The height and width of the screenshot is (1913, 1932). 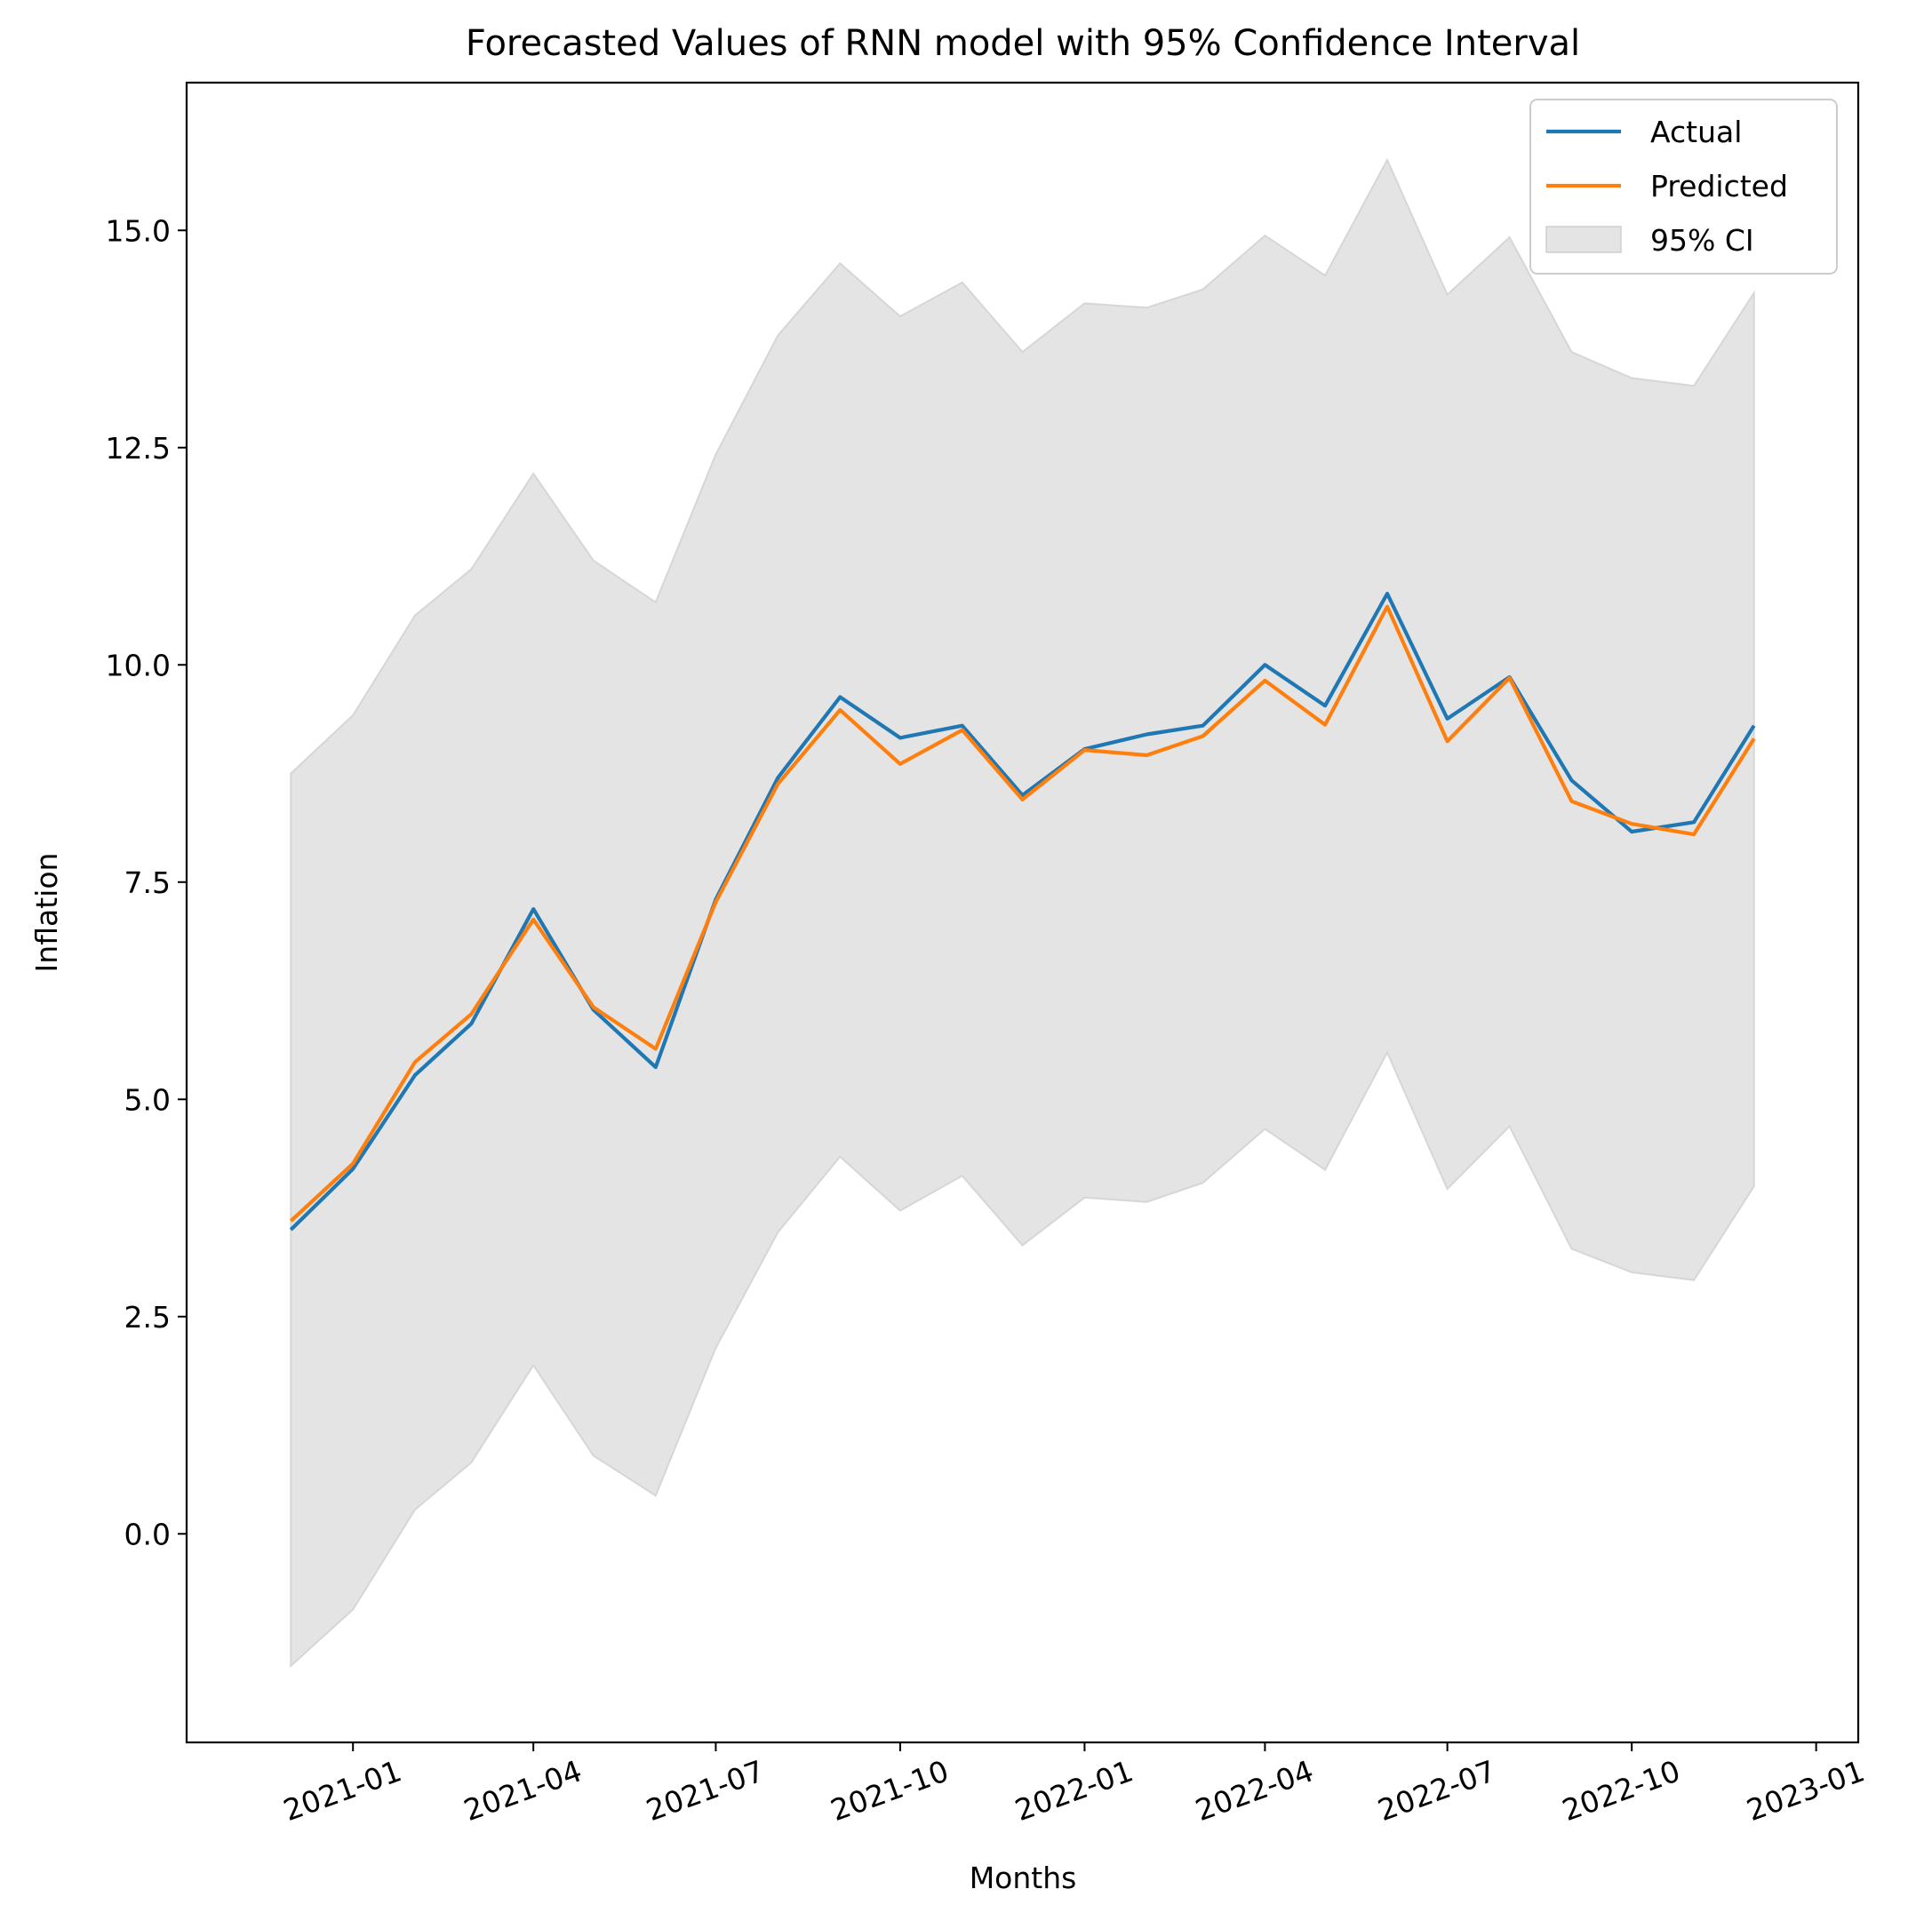 What do you see at coordinates (1696, 132) in the screenshot?
I see `legend-actual-label: Actual` at bounding box center [1696, 132].